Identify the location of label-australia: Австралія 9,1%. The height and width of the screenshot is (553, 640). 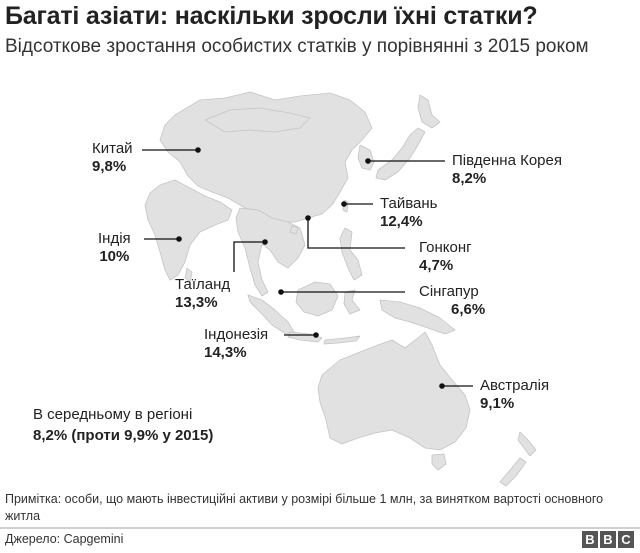
(514, 395).